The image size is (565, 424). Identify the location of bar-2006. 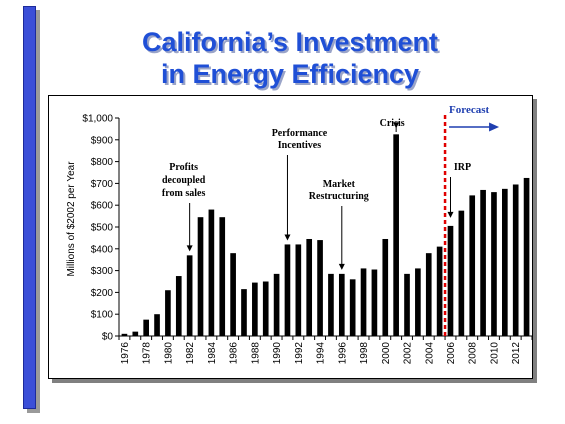
(450, 280).